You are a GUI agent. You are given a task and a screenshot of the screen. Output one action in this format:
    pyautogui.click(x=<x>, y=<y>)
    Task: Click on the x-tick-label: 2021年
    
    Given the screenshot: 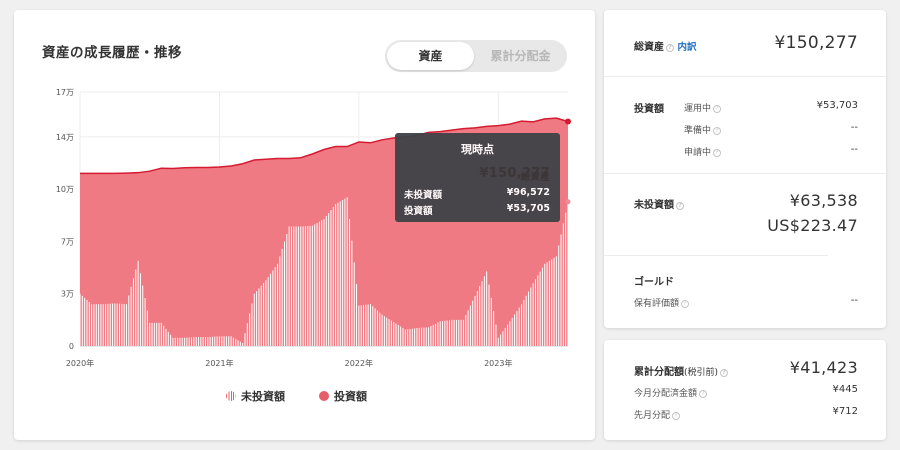 What is the action you would take?
    pyautogui.click(x=219, y=363)
    